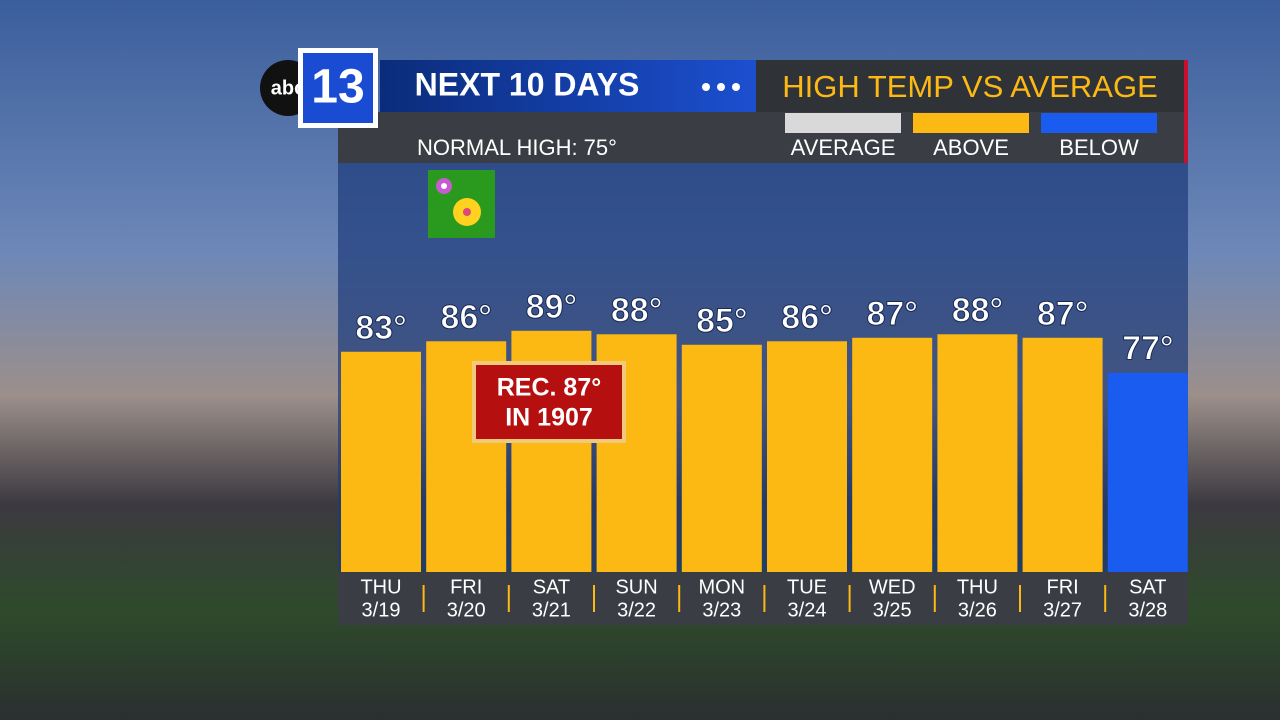  What do you see at coordinates (721, 321) in the screenshot?
I see `value-label: 85°` at bounding box center [721, 321].